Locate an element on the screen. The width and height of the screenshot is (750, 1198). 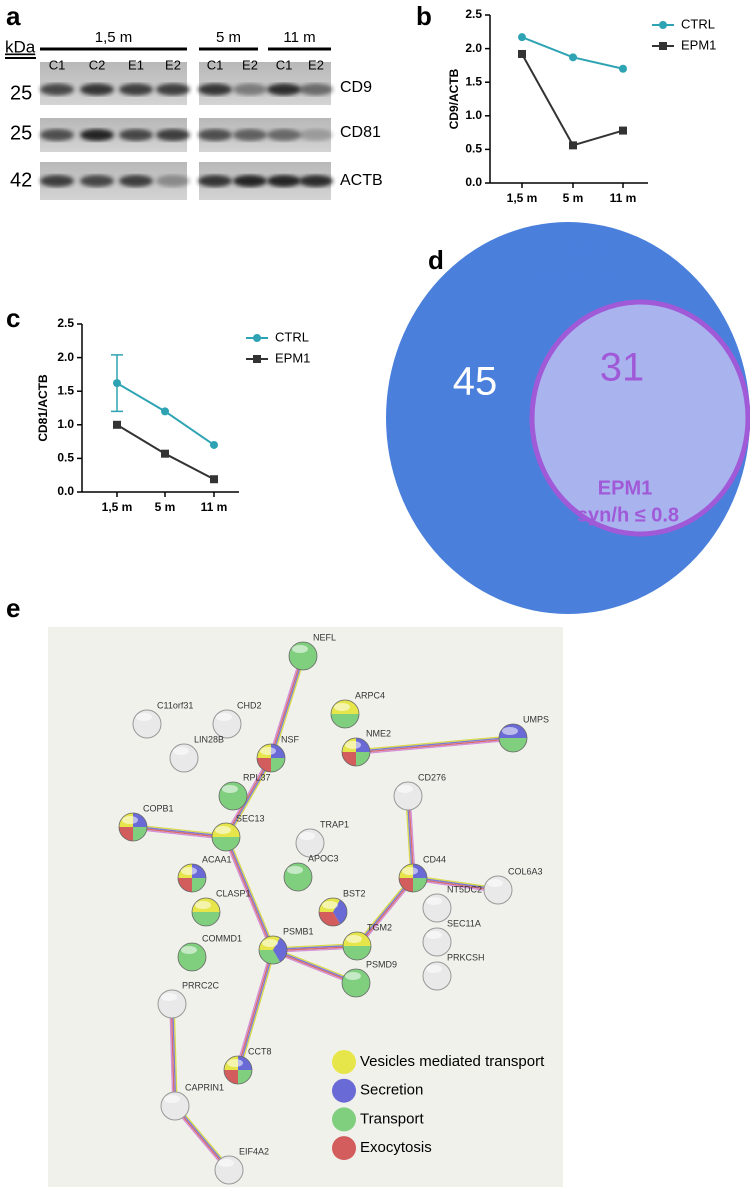
series-line is located at coordinates (572, 53).